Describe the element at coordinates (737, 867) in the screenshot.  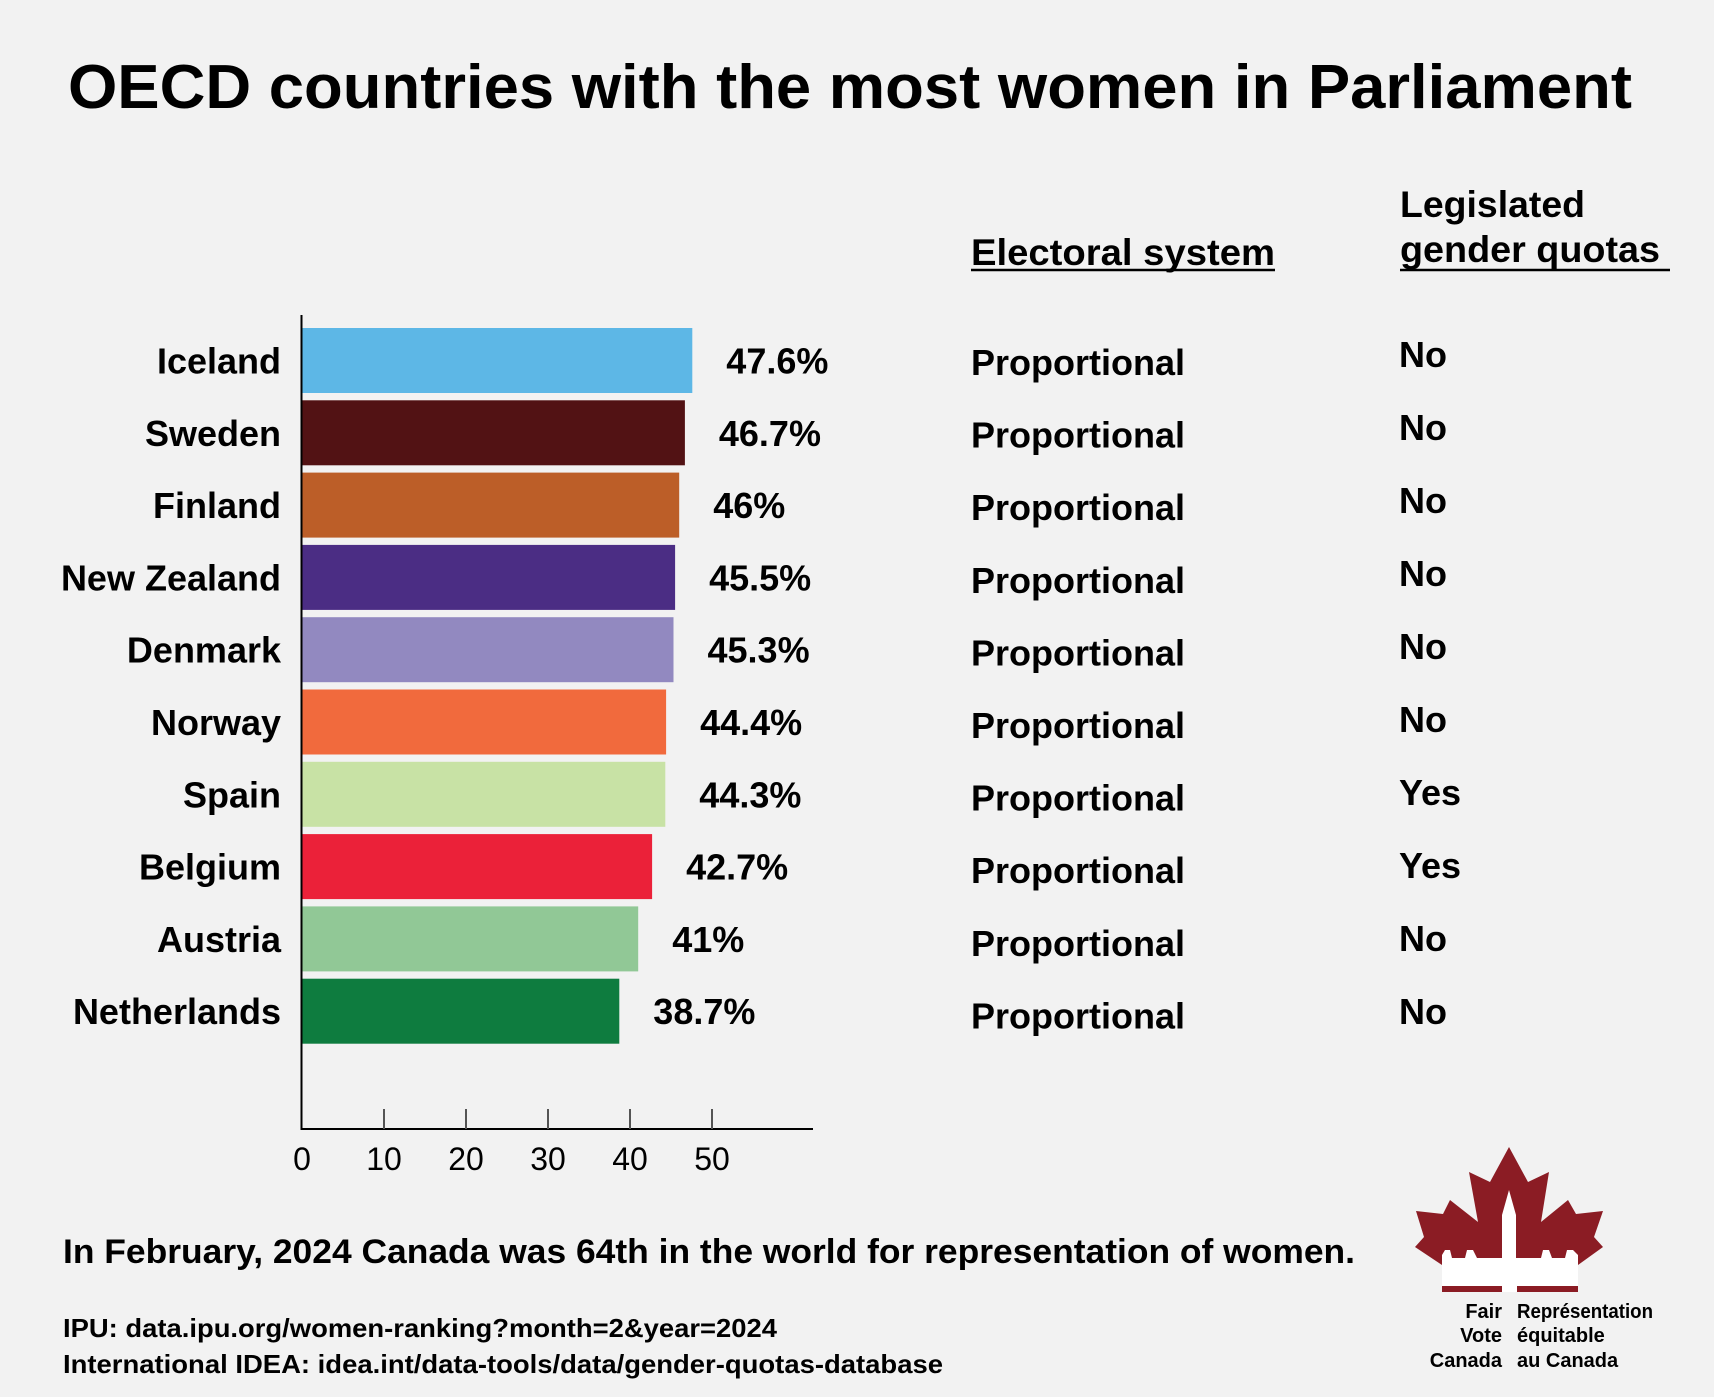
I see `value-label: 42.7%` at that location.